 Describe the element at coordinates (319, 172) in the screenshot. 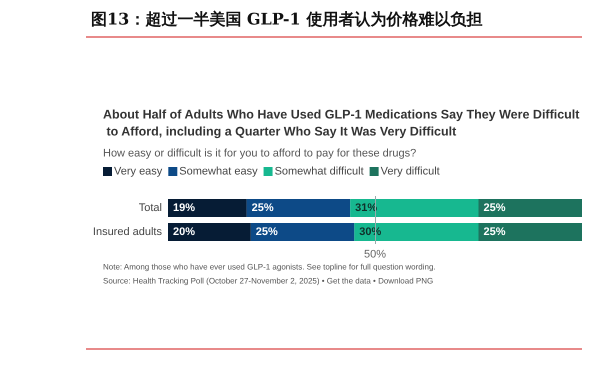

I see `legend-label: Somewhat difficult` at that location.